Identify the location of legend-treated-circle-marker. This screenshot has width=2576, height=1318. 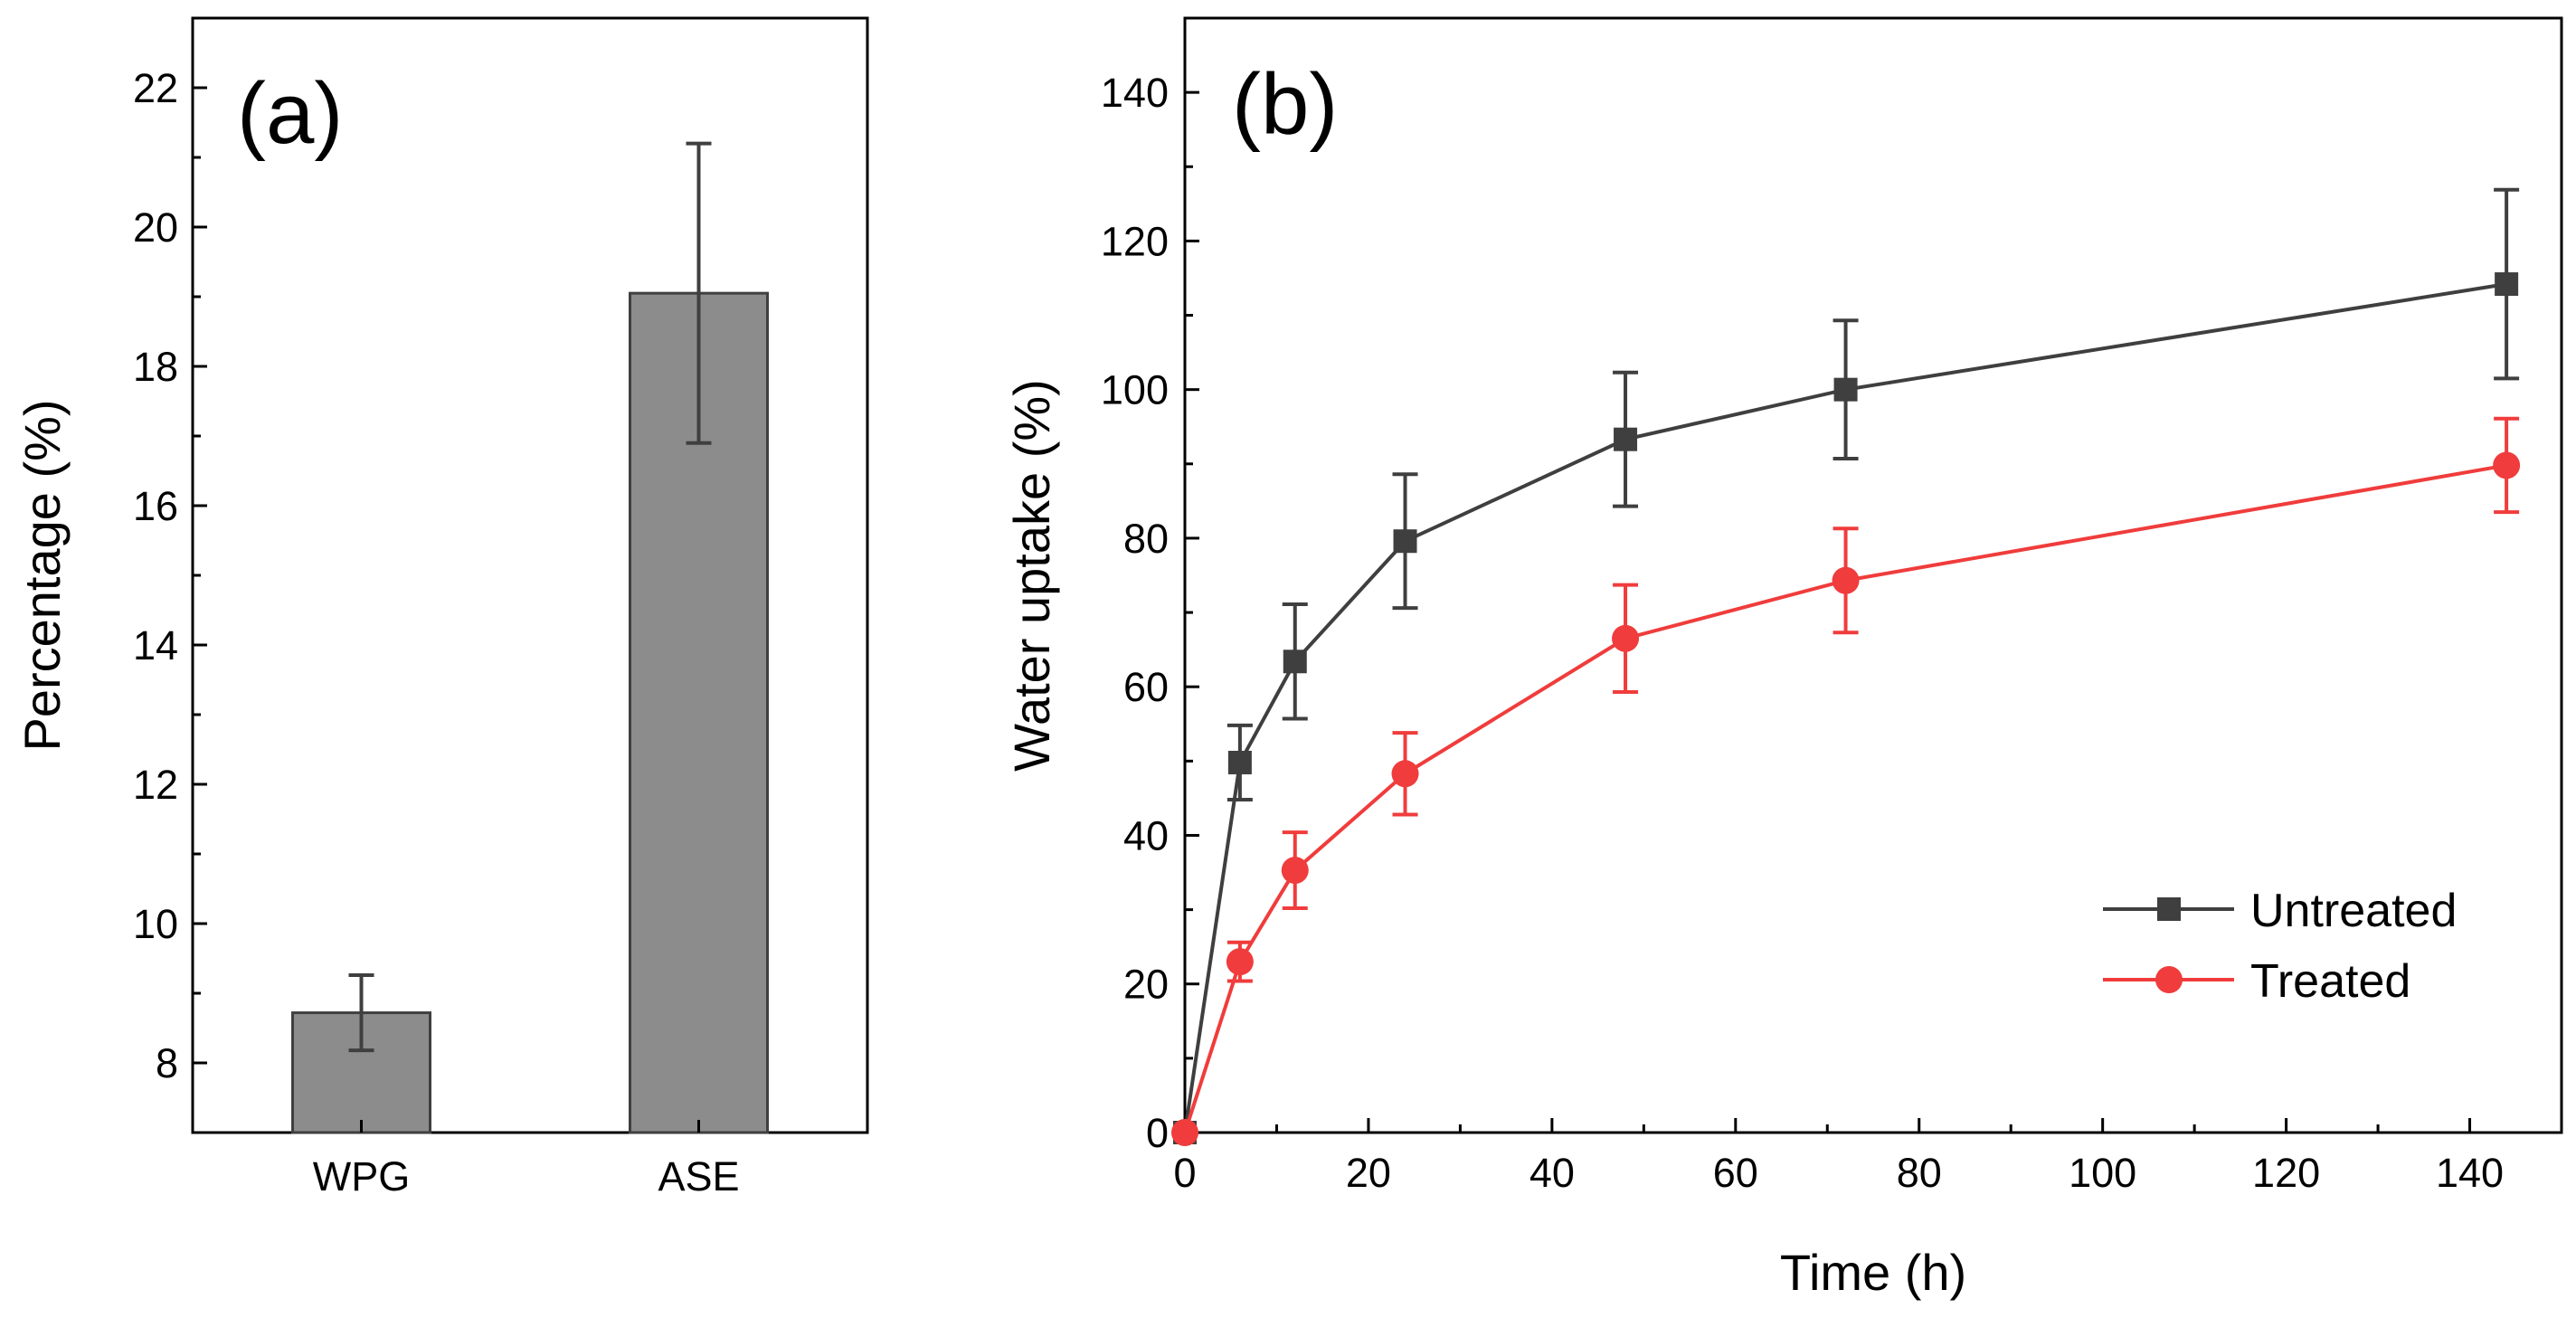
(2169, 979).